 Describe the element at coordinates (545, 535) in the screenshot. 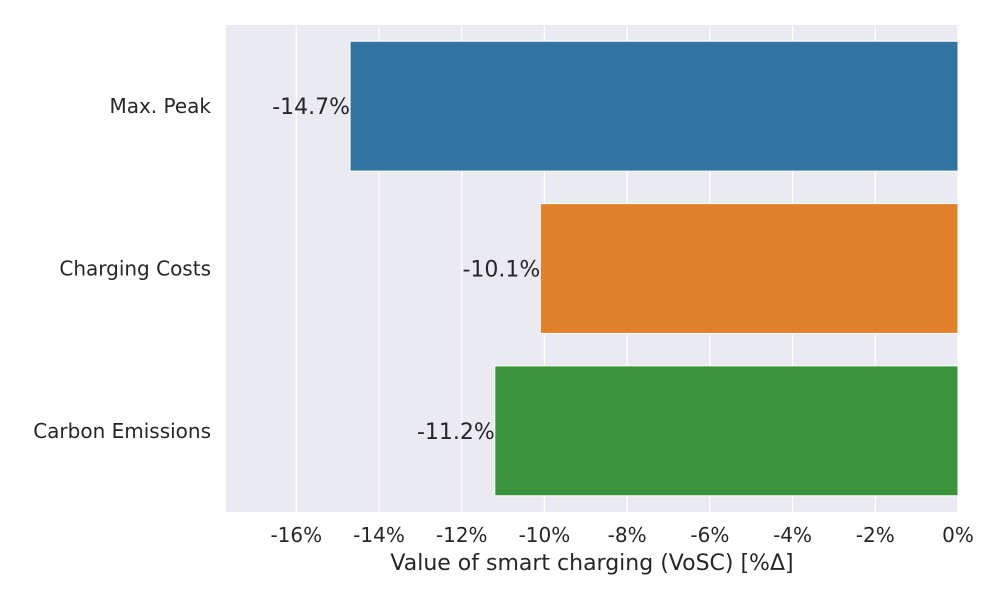

I see `x-tick-label: -10%` at that location.